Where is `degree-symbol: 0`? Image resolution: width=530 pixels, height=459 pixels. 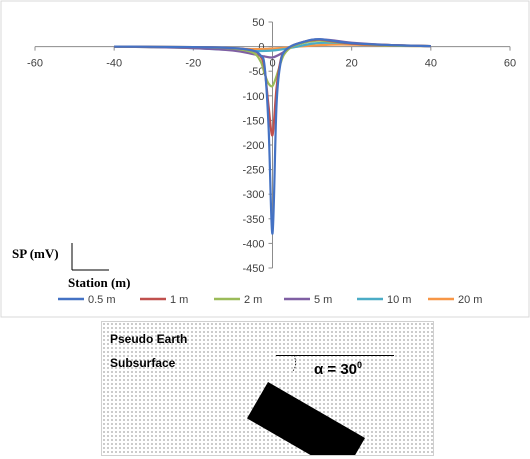 degree-symbol: 0 is located at coordinates (360, 365).